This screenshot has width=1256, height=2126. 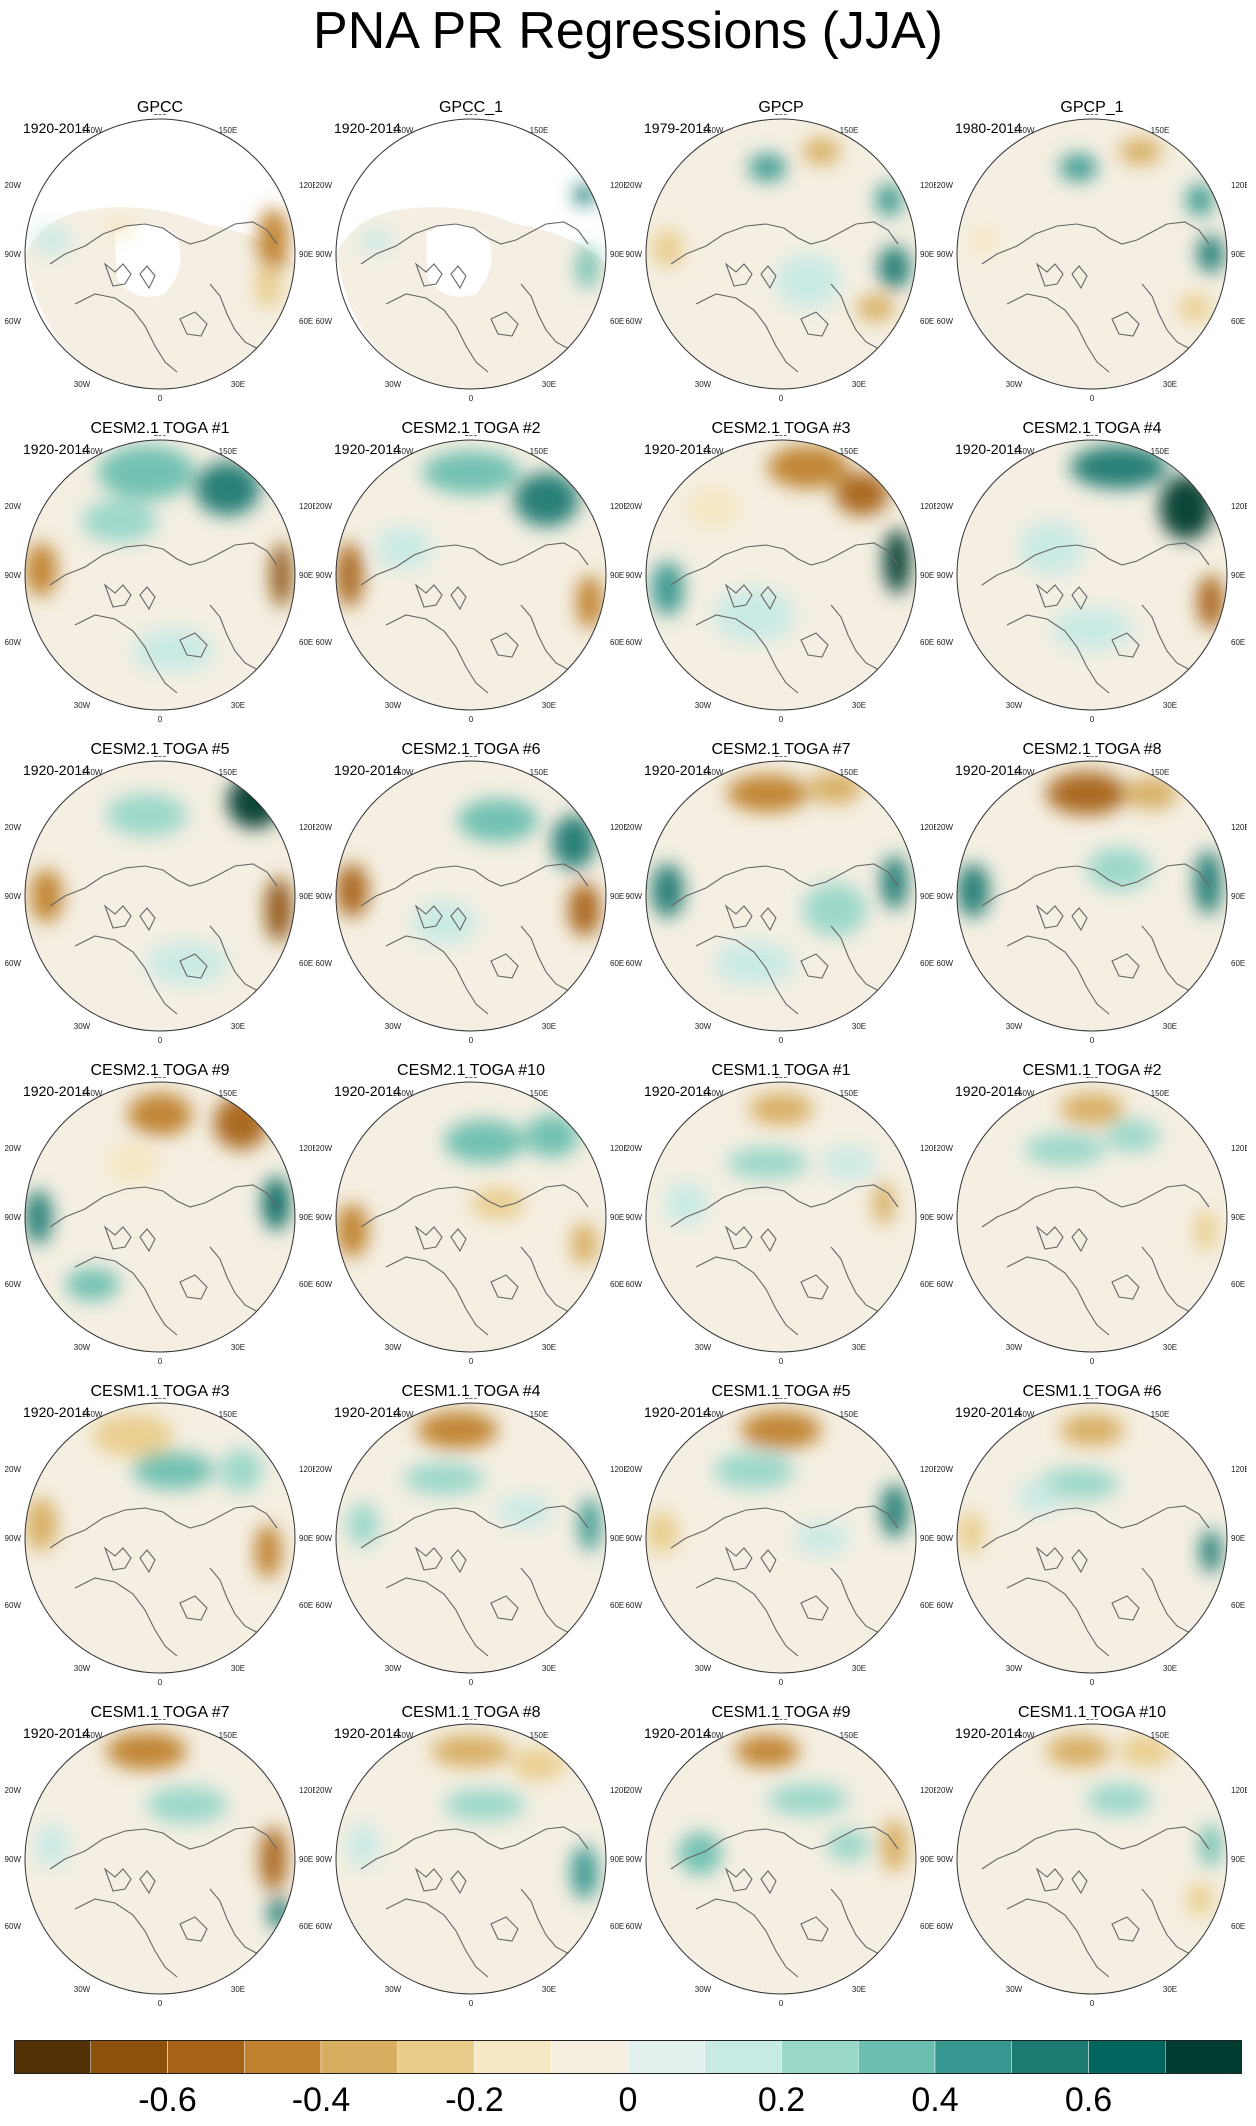 I want to click on panel-title: GPCP_1, so click(x=1092, y=107).